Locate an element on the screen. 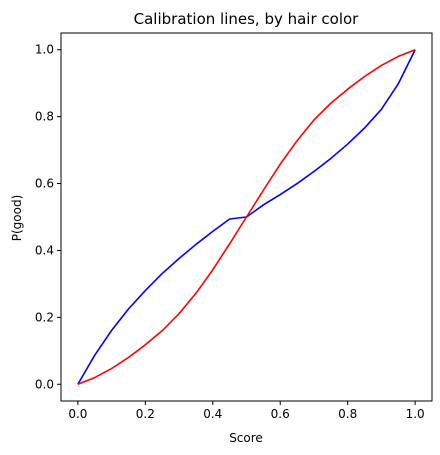 Image resolution: width=440 pixels, height=455 pixels. y-tick-label: 0.6 is located at coordinates (44, 184).